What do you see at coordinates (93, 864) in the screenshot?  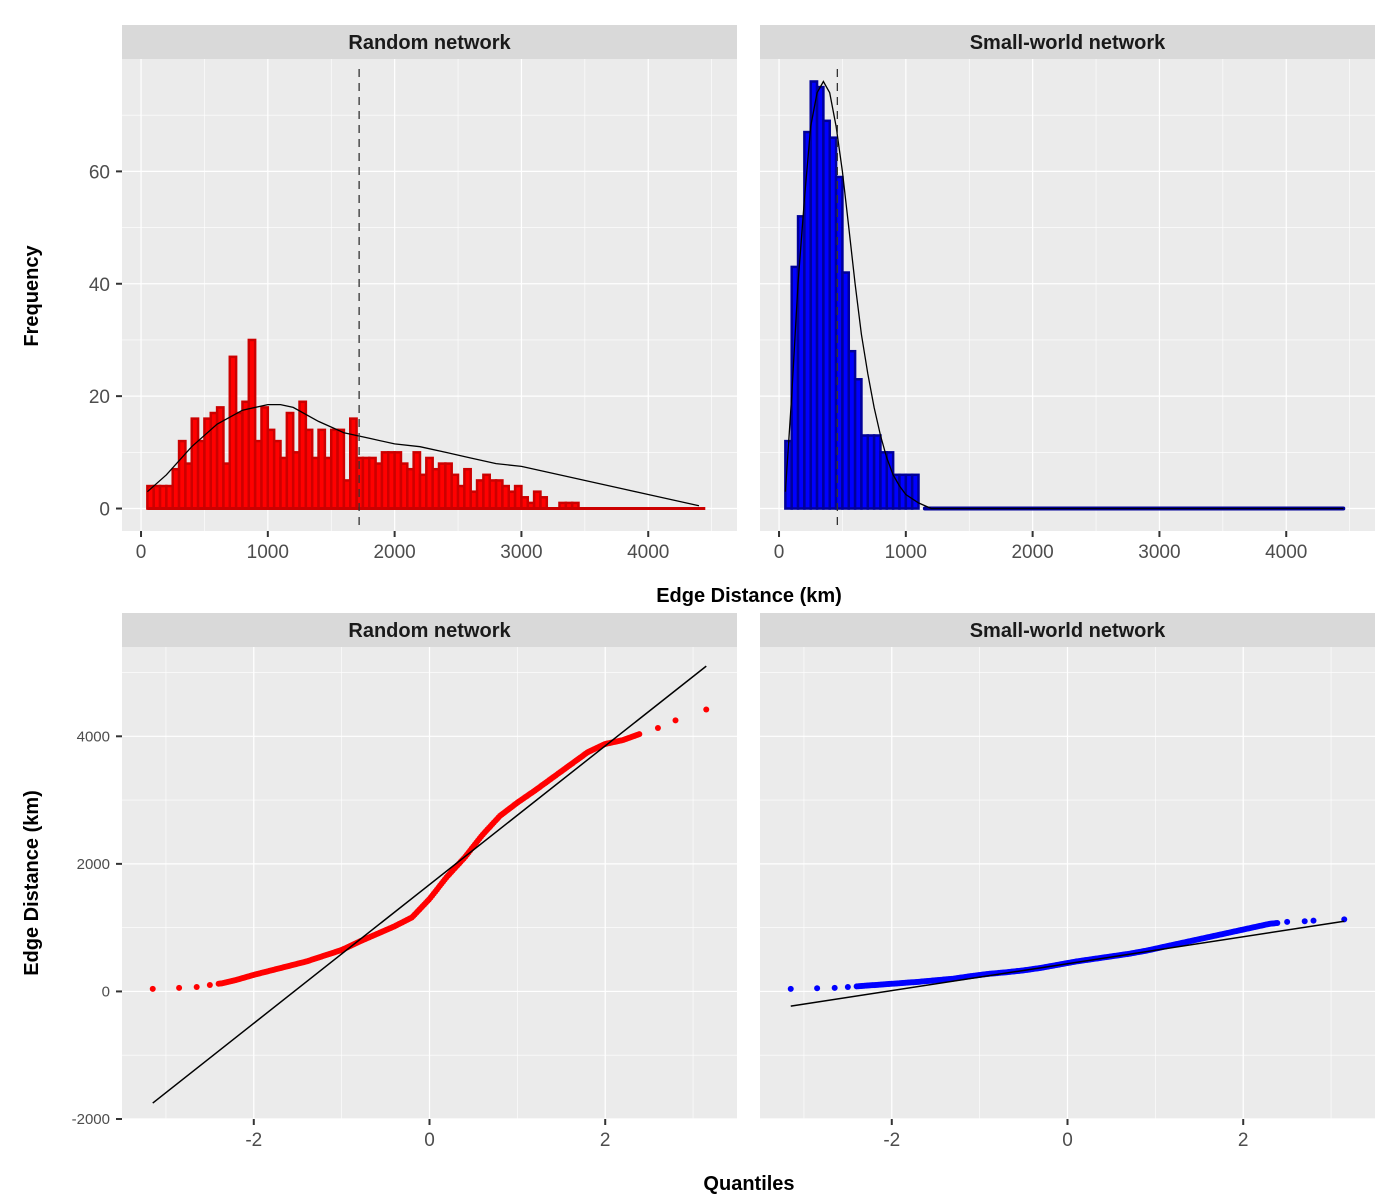 I see `y-tick-label: 2000` at bounding box center [93, 864].